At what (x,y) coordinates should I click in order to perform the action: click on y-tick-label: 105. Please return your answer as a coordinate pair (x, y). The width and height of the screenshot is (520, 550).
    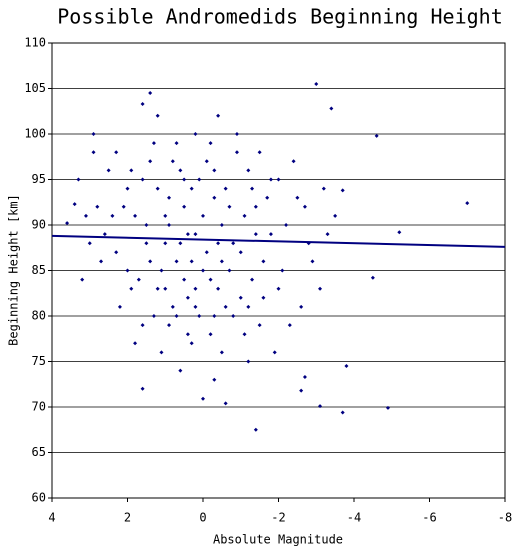
    Looking at the image, I should click on (35, 88).